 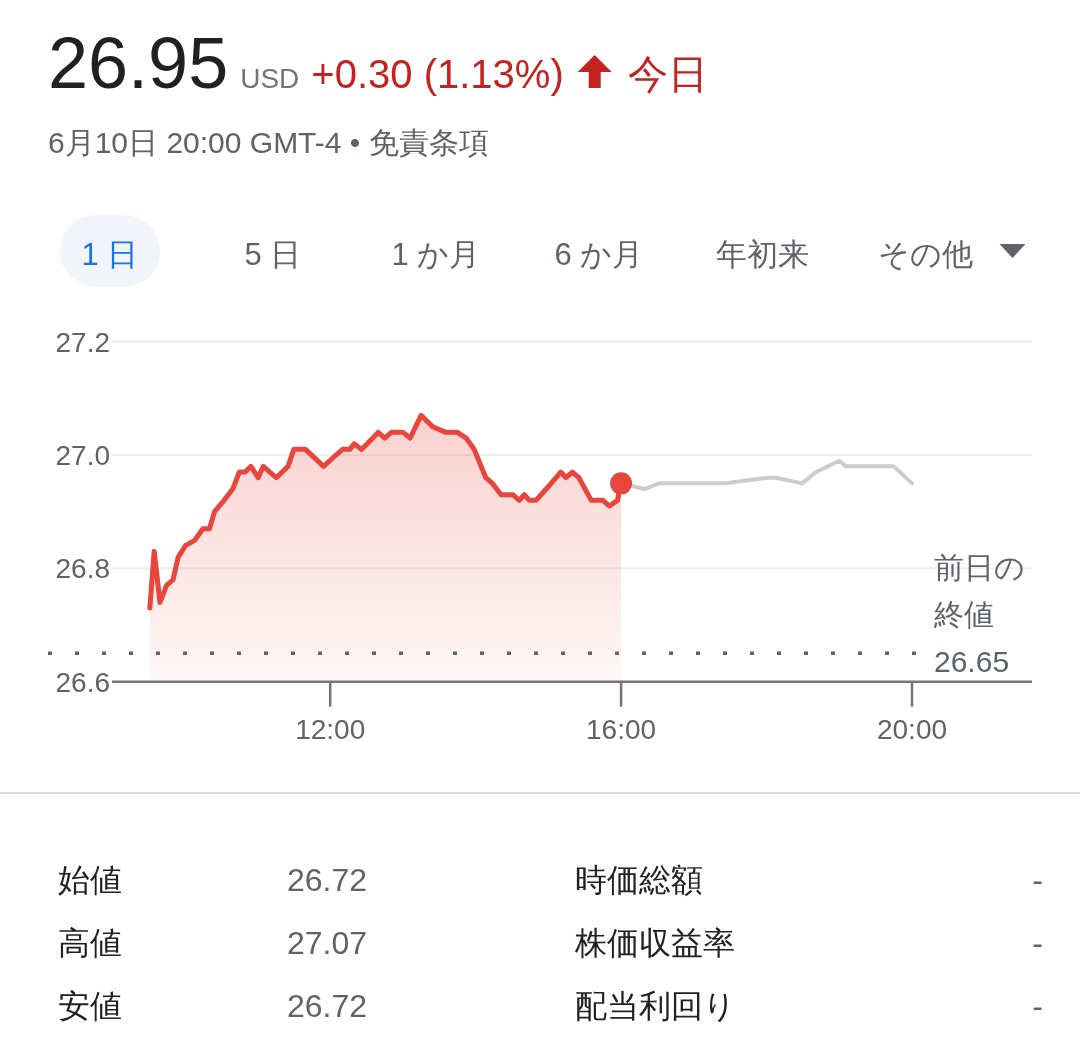 What do you see at coordinates (82, 682) in the screenshot?
I see `y-tick-label: 26.6` at bounding box center [82, 682].